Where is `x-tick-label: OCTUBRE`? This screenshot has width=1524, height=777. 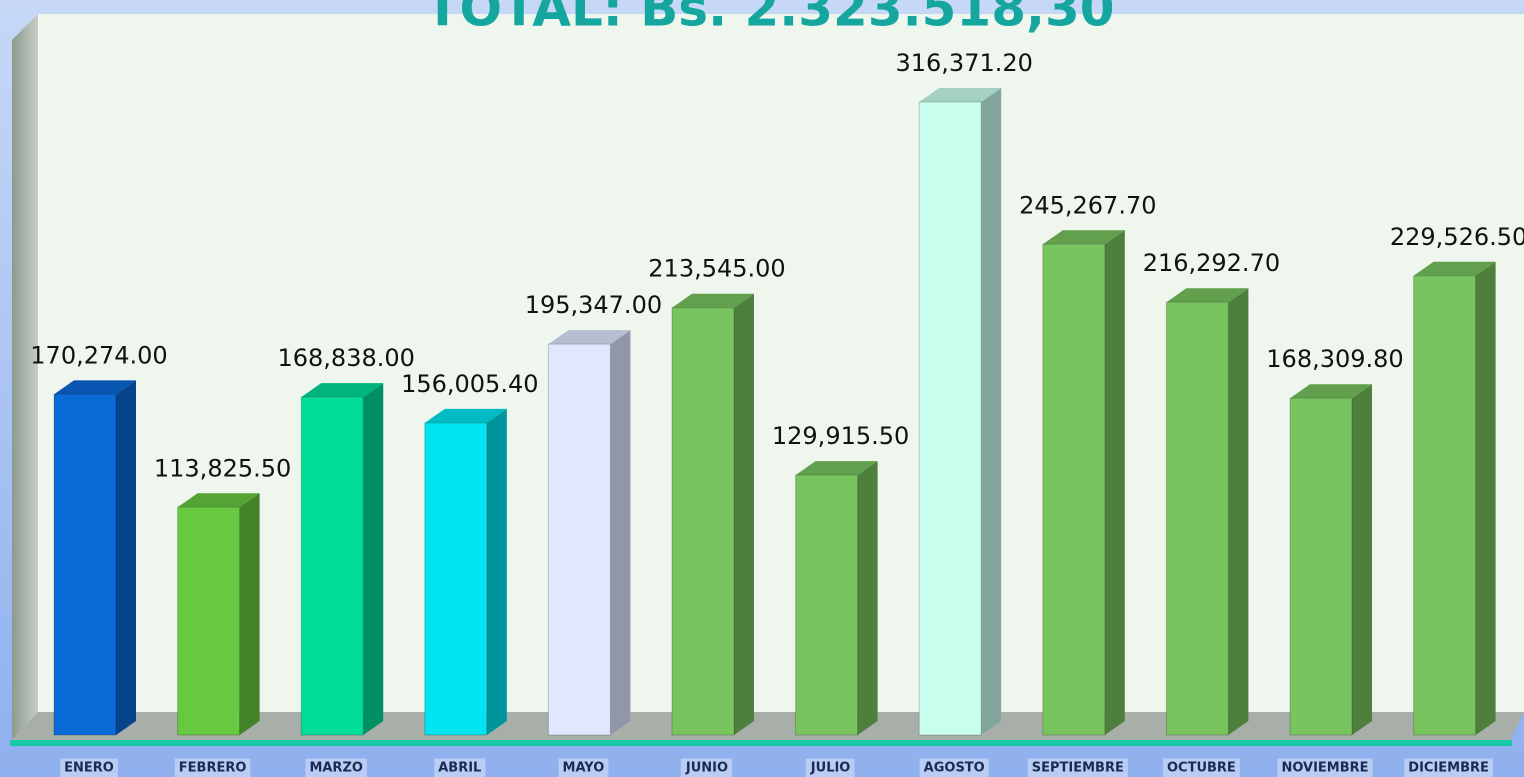 x-tick-label: OCTUBRE is located at coordinates (1201, 768).